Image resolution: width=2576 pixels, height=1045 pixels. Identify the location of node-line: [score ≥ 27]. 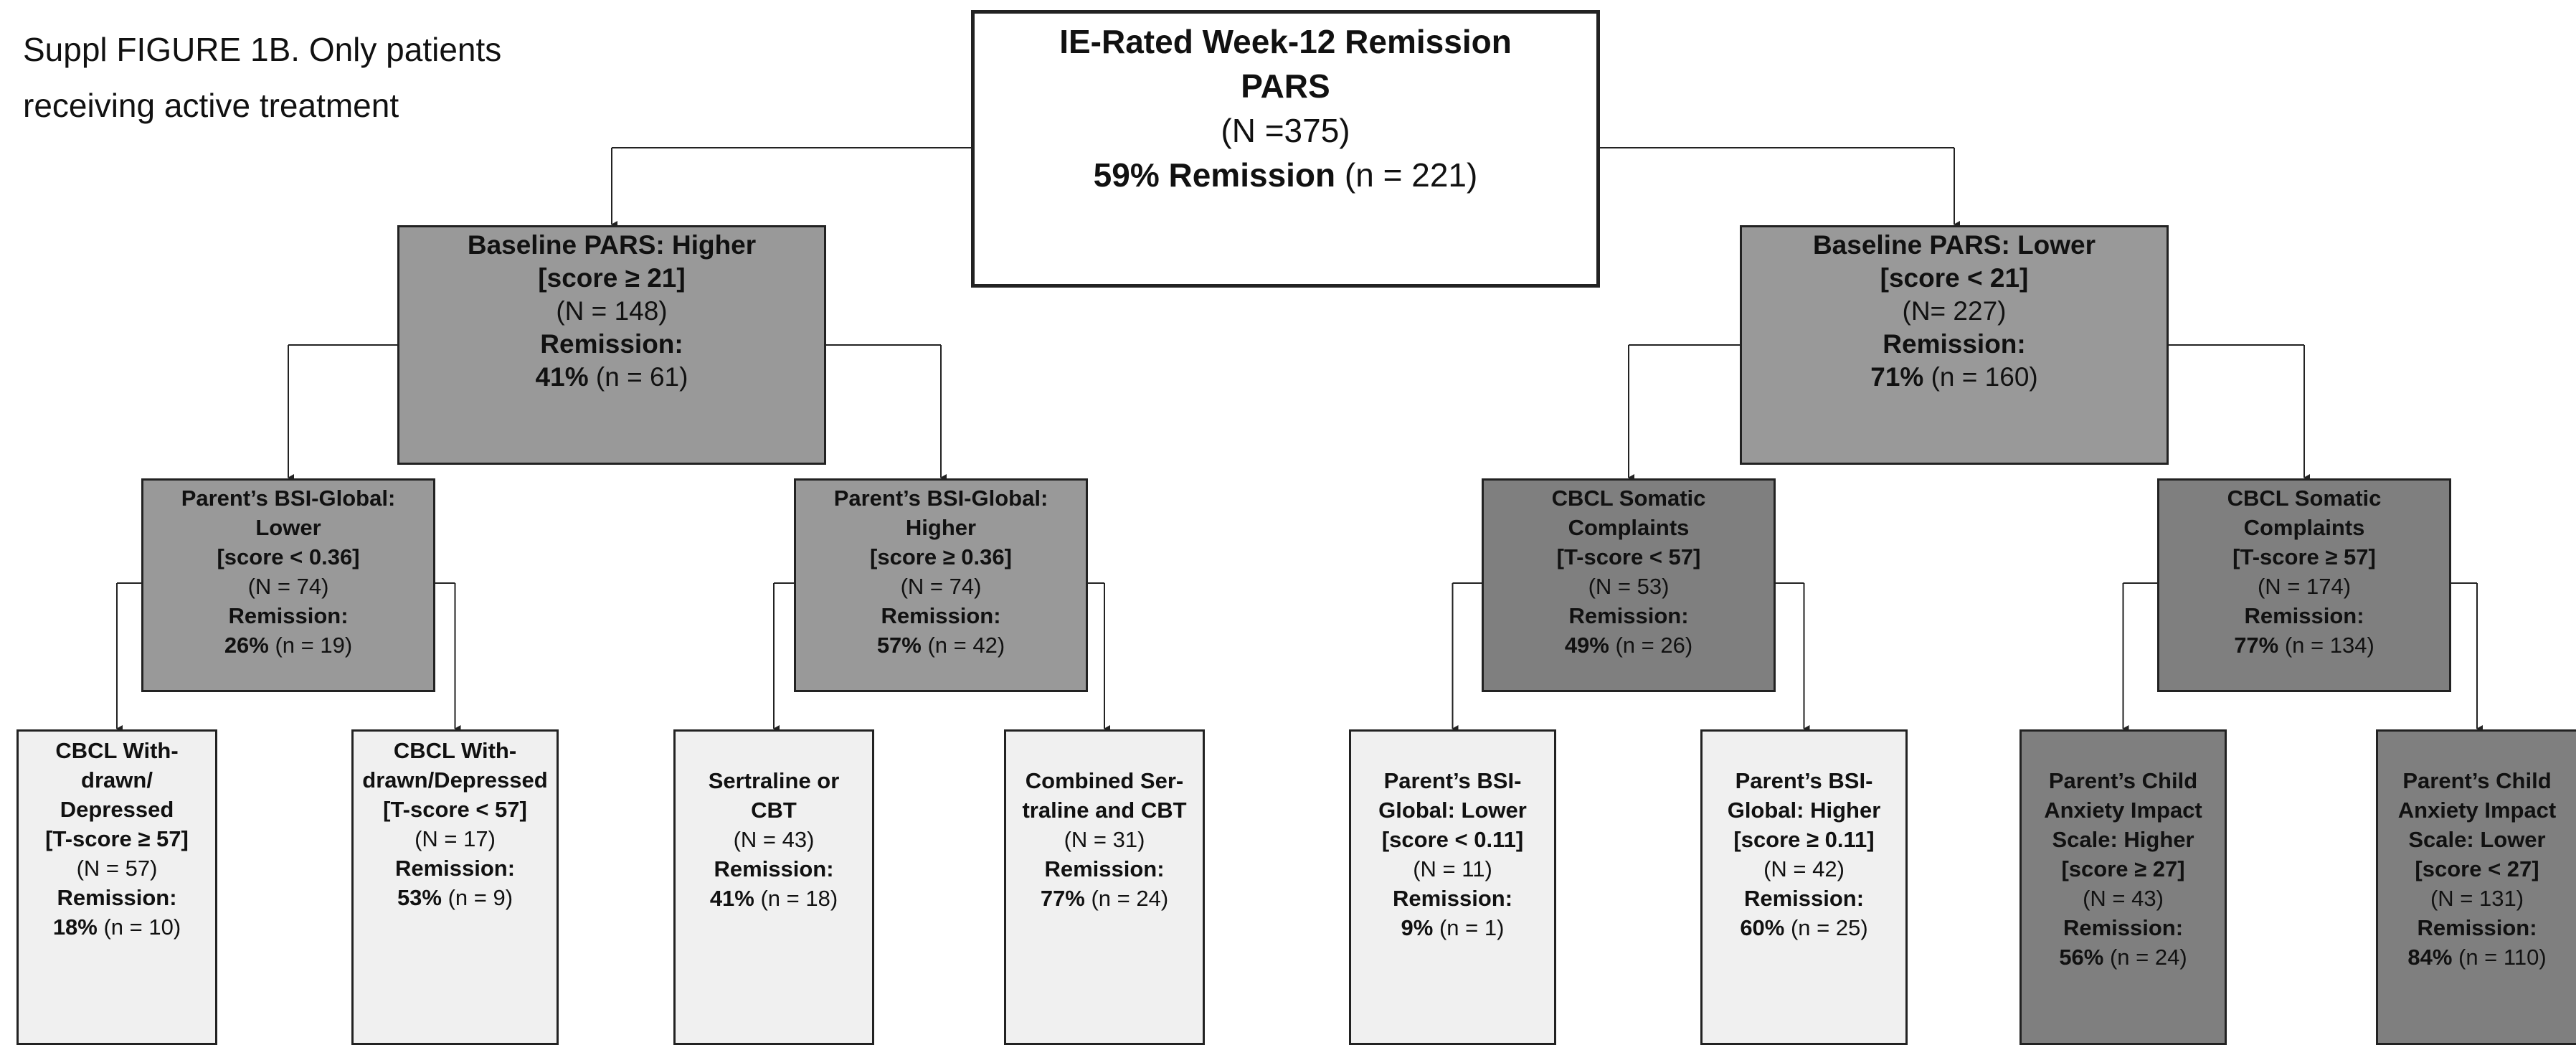
(2122, 869).